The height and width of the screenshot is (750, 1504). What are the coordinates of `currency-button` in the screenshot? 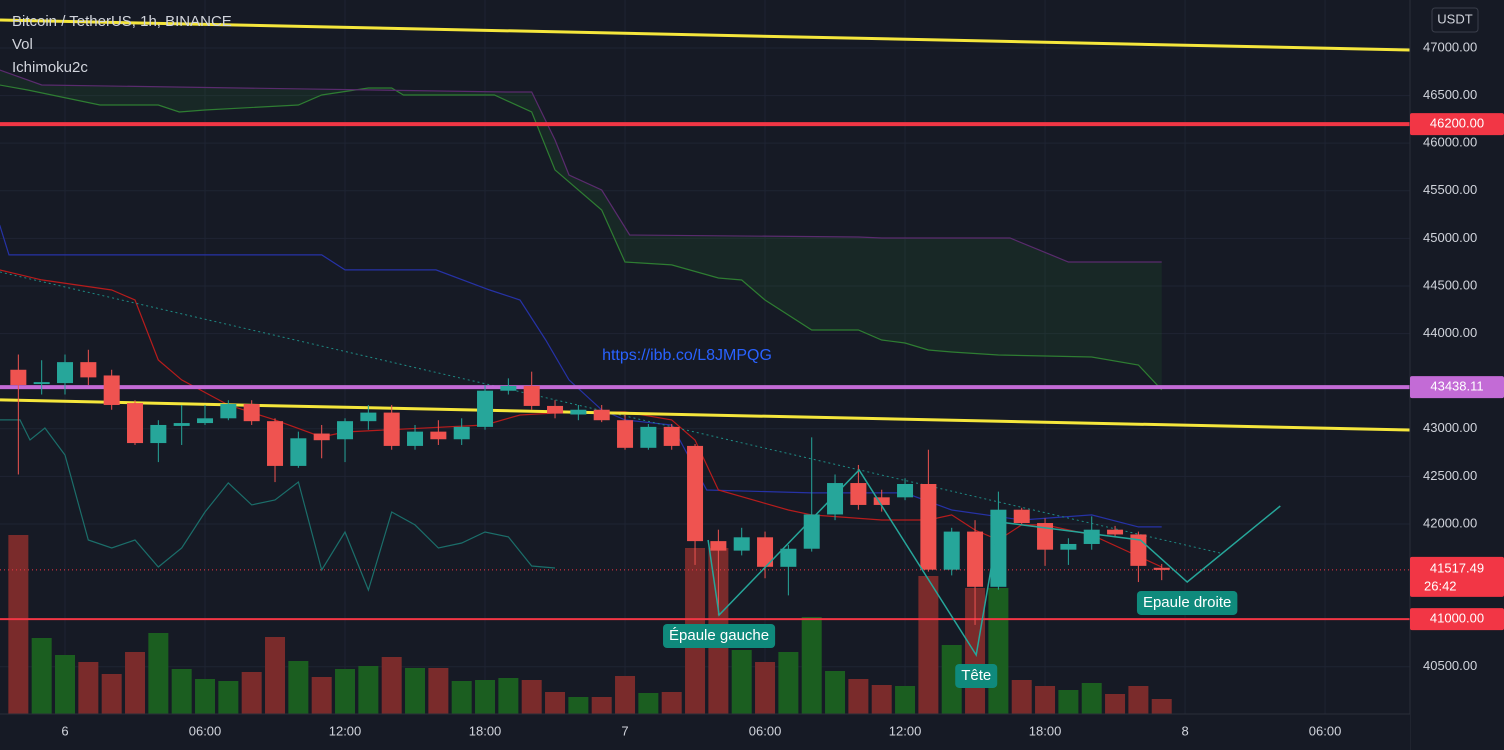 It's located at (1455, 20).